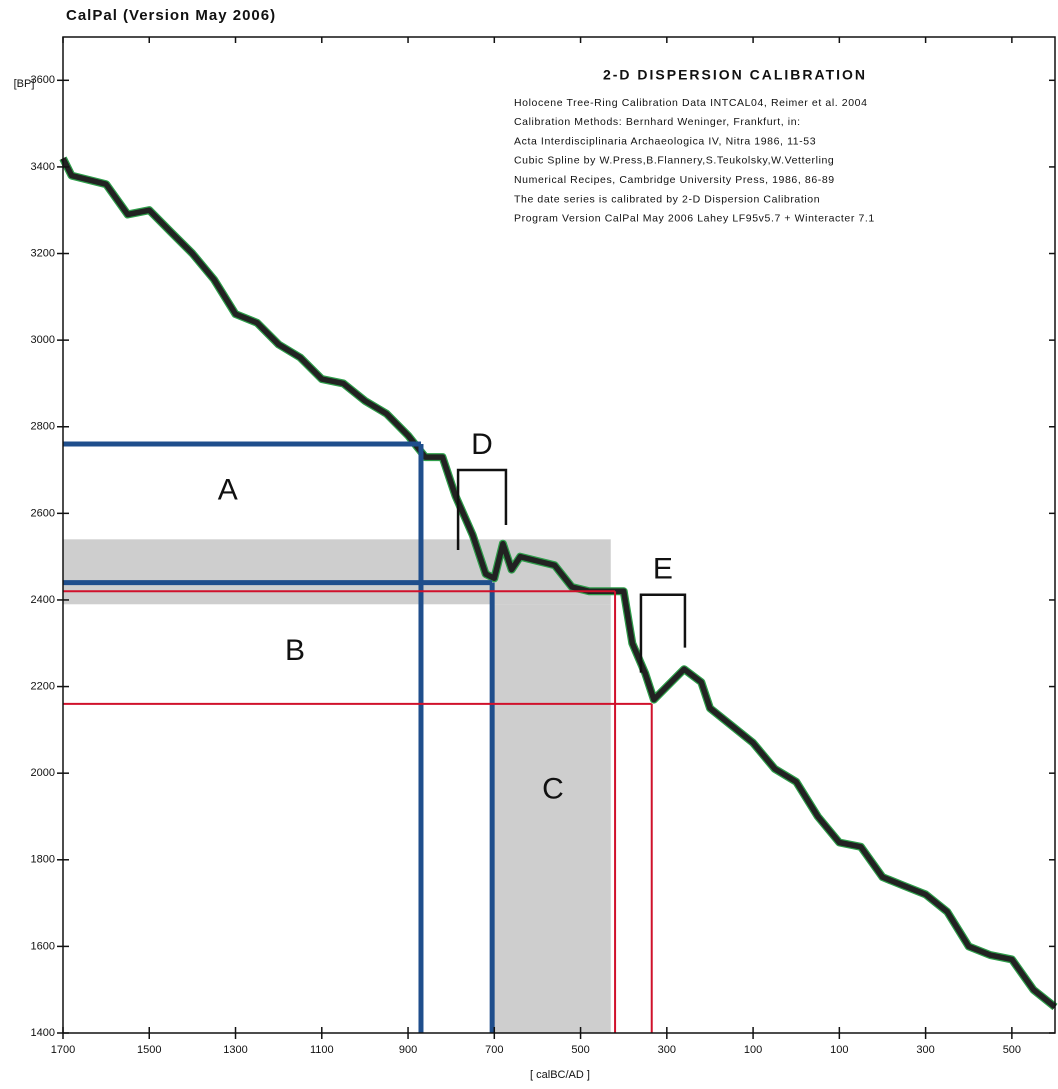 This screenshot has height=1089, width=1058. I want to click on y-tick-label: 1600, so click(43, 946).